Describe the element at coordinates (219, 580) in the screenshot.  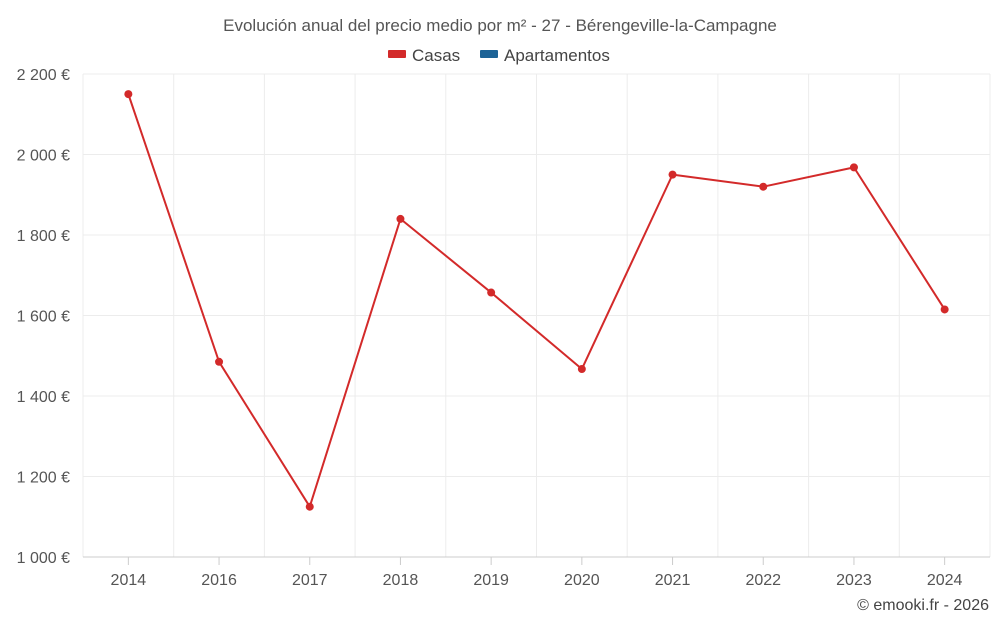
I see `x-tick-label: 2016` at that location.